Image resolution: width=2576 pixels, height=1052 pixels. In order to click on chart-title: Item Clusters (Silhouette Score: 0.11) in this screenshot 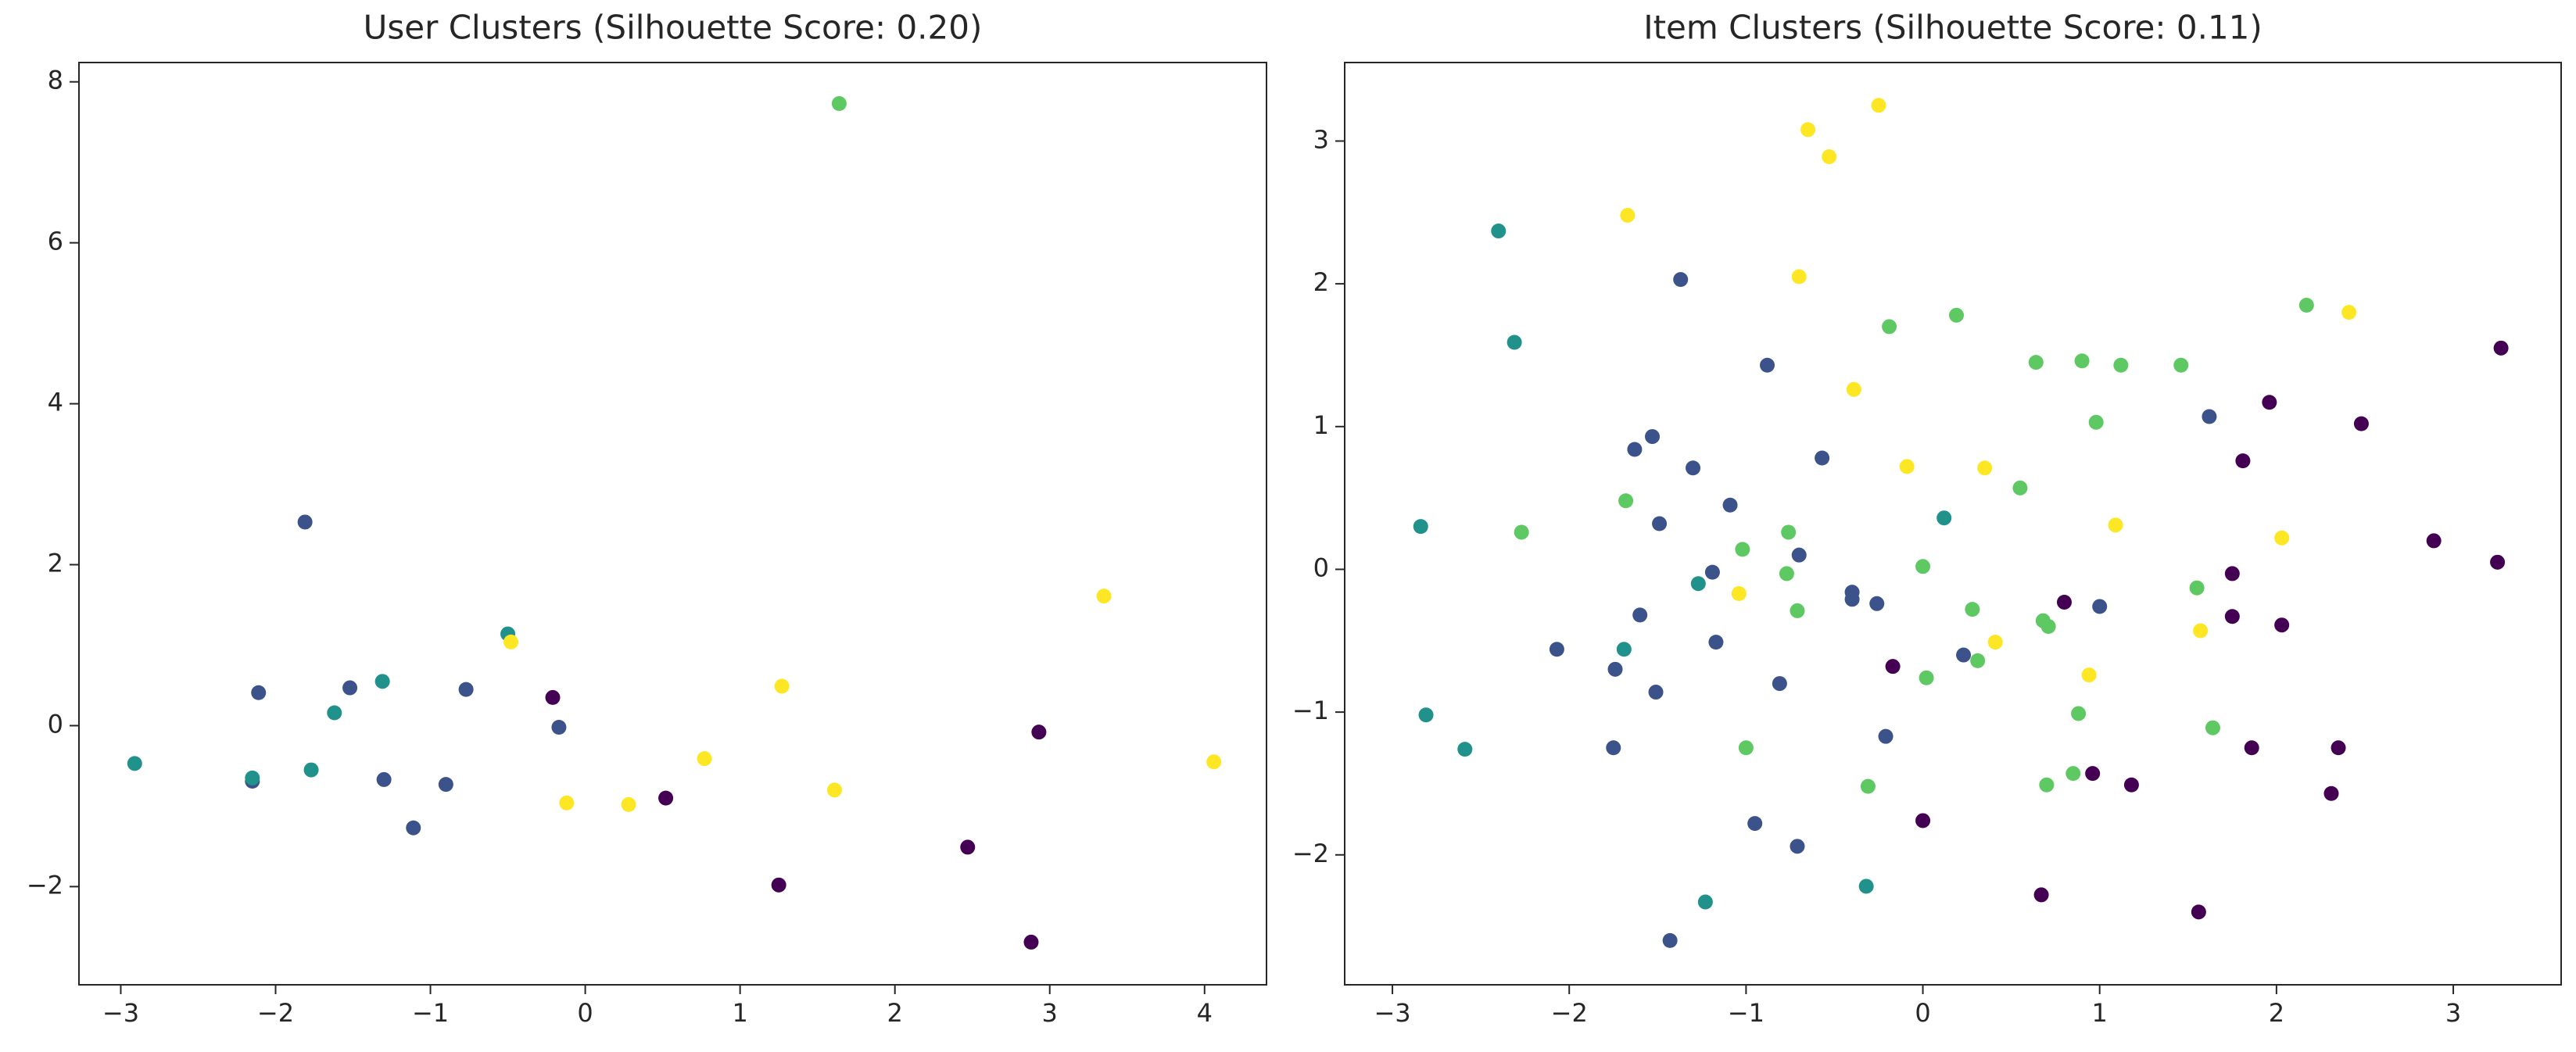, I will do `click(1953, 28)`.